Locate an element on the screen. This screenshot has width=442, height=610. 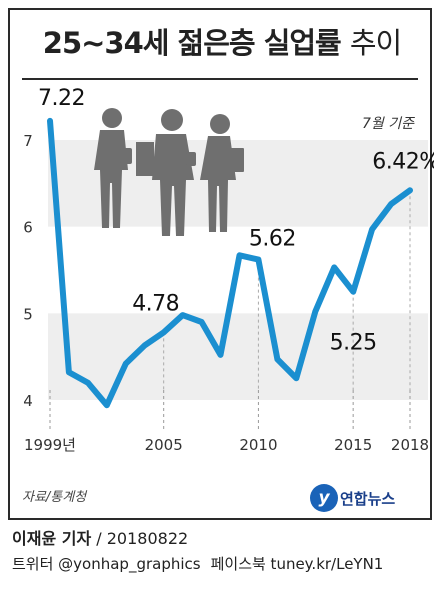
people-silhouettes-icon is located at coordinates (169, 172).